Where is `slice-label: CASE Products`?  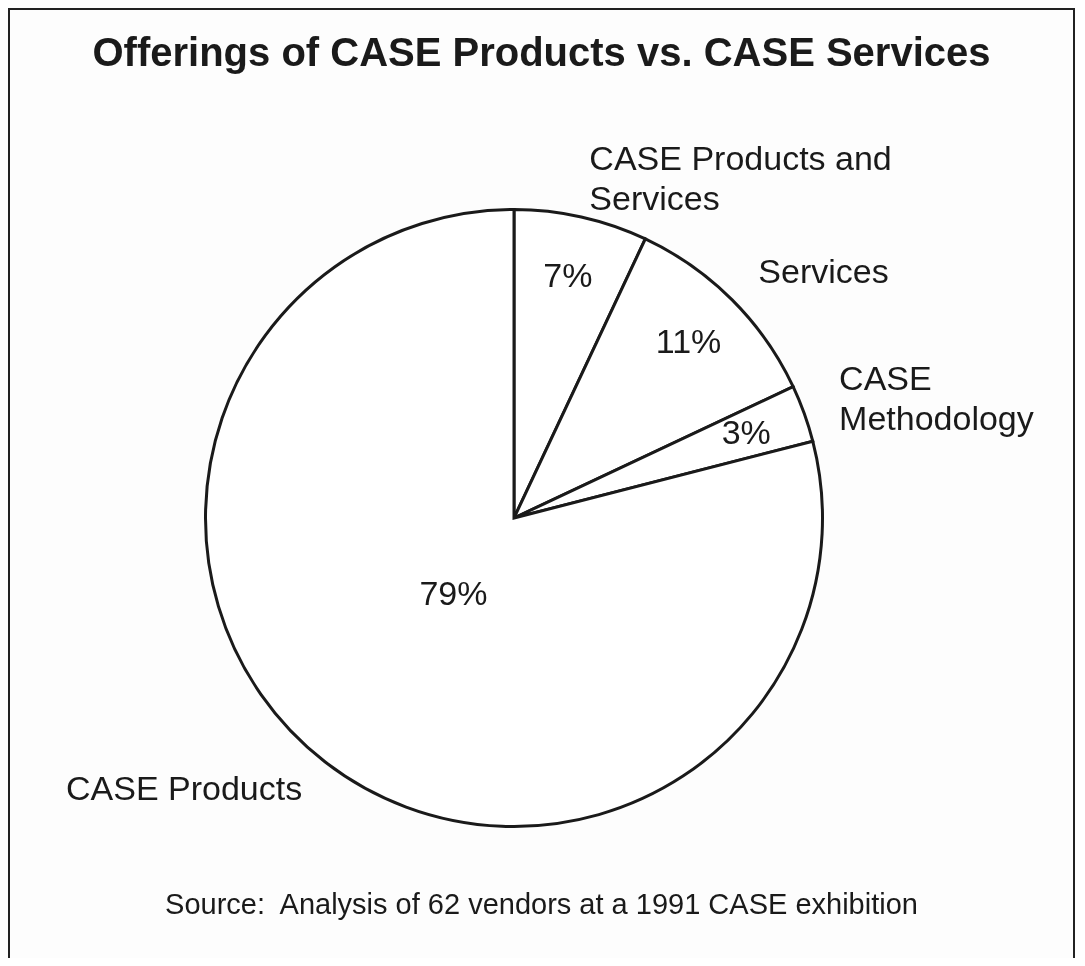
slice-label: CASE Products is located at coordinates (184, 788).